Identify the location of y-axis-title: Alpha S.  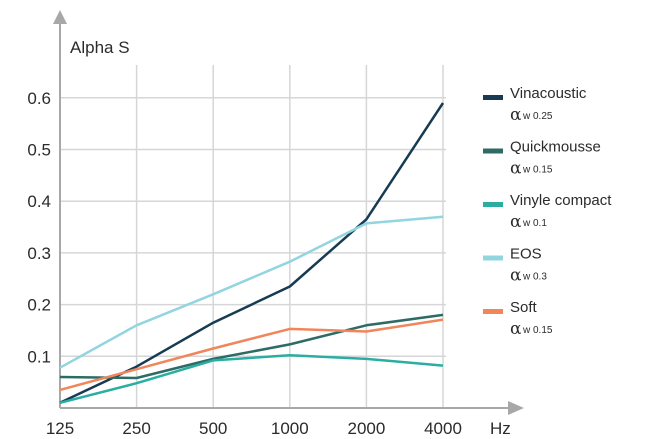
(100, 47).